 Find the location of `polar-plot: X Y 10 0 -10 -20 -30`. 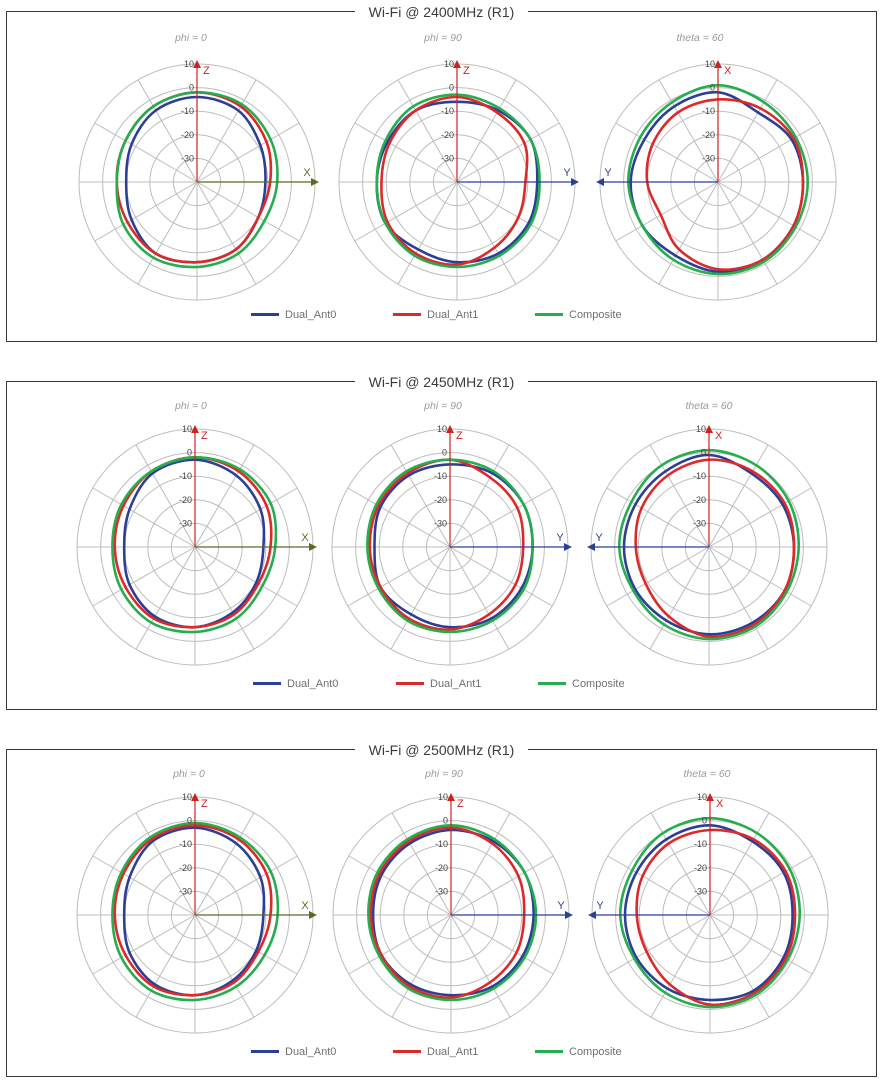

polar-plot: X Y 10 0 -10 -20 -30 is located at coordinates (716, 180).